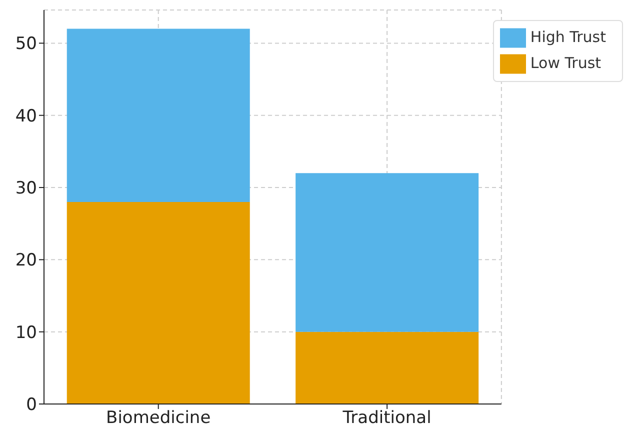  What do you see at coordinates (26, 332) in the screenshot?
I see `y-tick-label: 10` at bounding box center [26, 332].